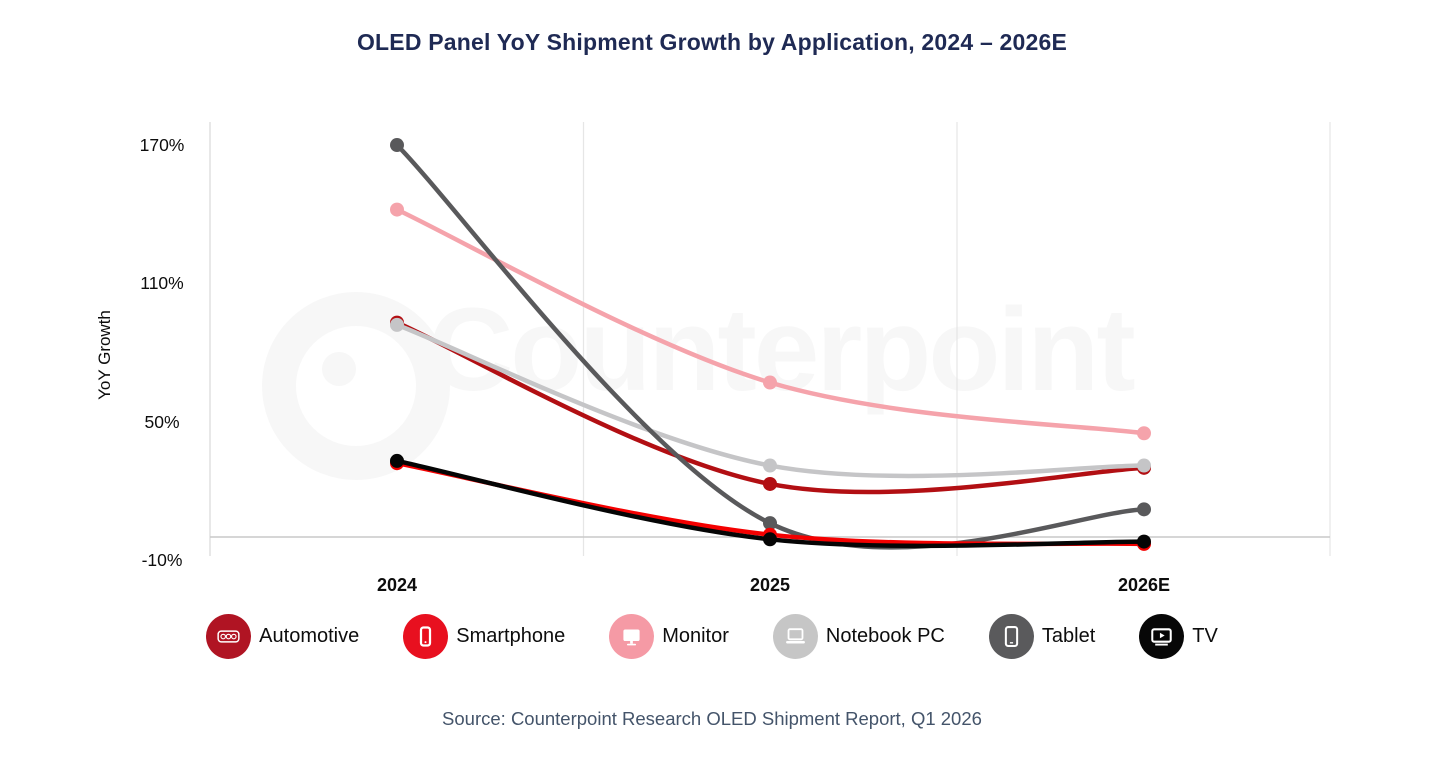 The image size is (1440, 762). I want to click on legend-item-notebook-pc: Notebook PC, so click(858, 636).